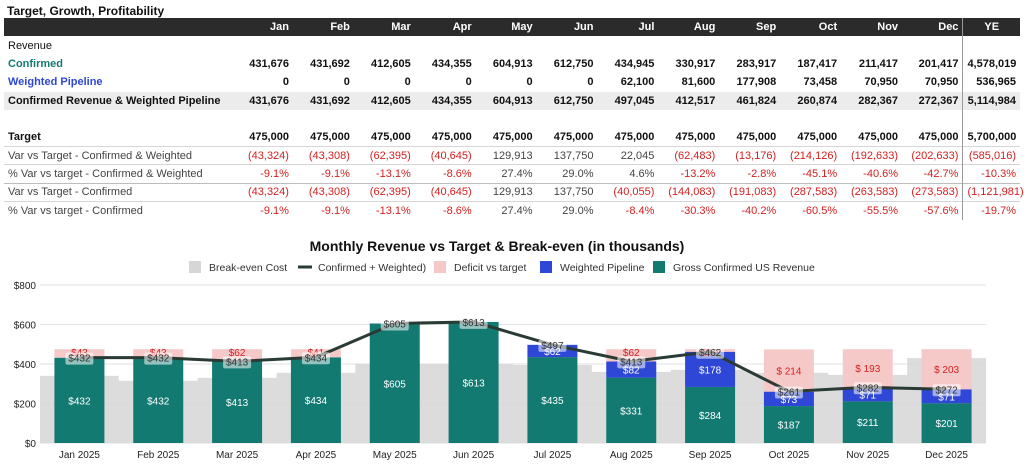 The image size is (1024, 476). Describe the element at coordinates (552, 401) in the screenshot. I see `data-label-confirmed: $435` at that location.